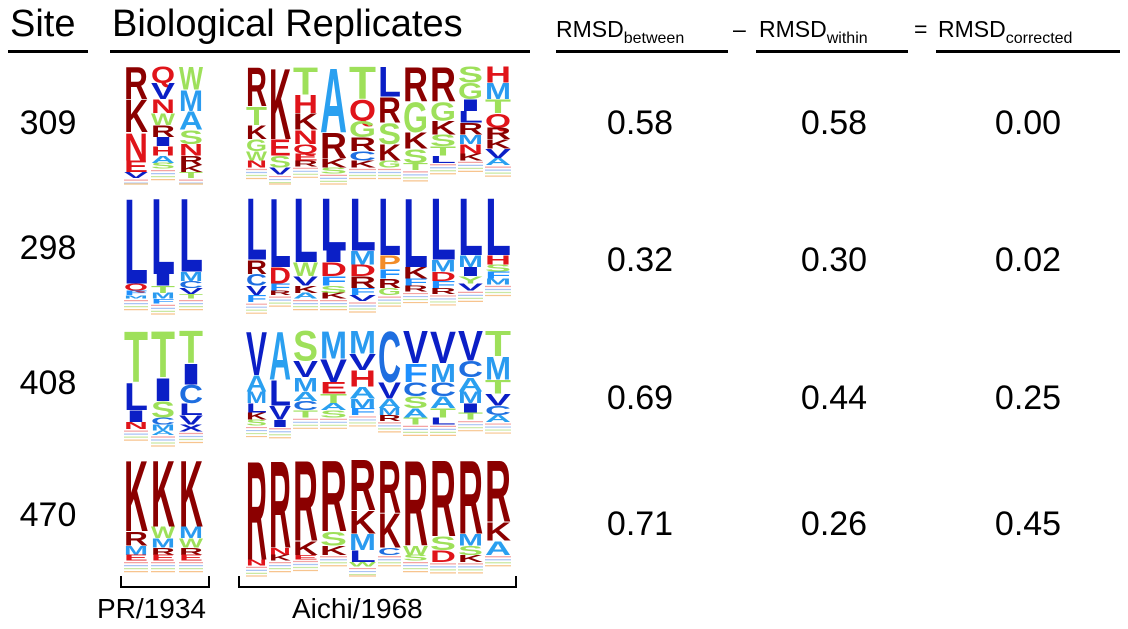  Describe the element at coordinates (1028, 260) in the screenshot. I see `rmsd-corrected-value: 0.02` at that location.